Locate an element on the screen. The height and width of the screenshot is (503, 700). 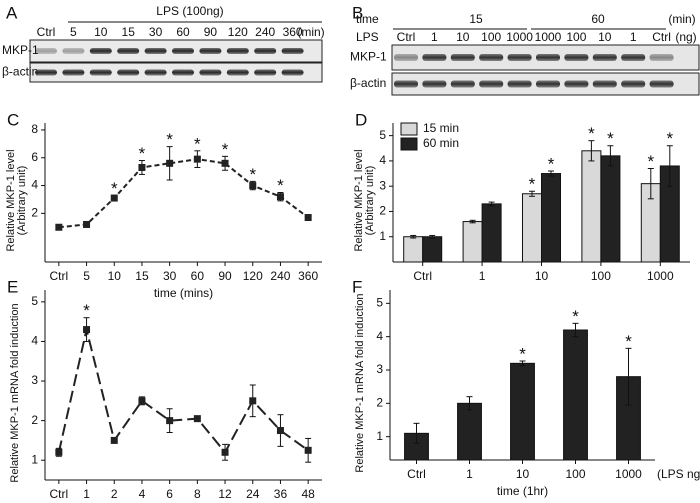
x-tick-label: 10 is located at coordinates (542, 276).